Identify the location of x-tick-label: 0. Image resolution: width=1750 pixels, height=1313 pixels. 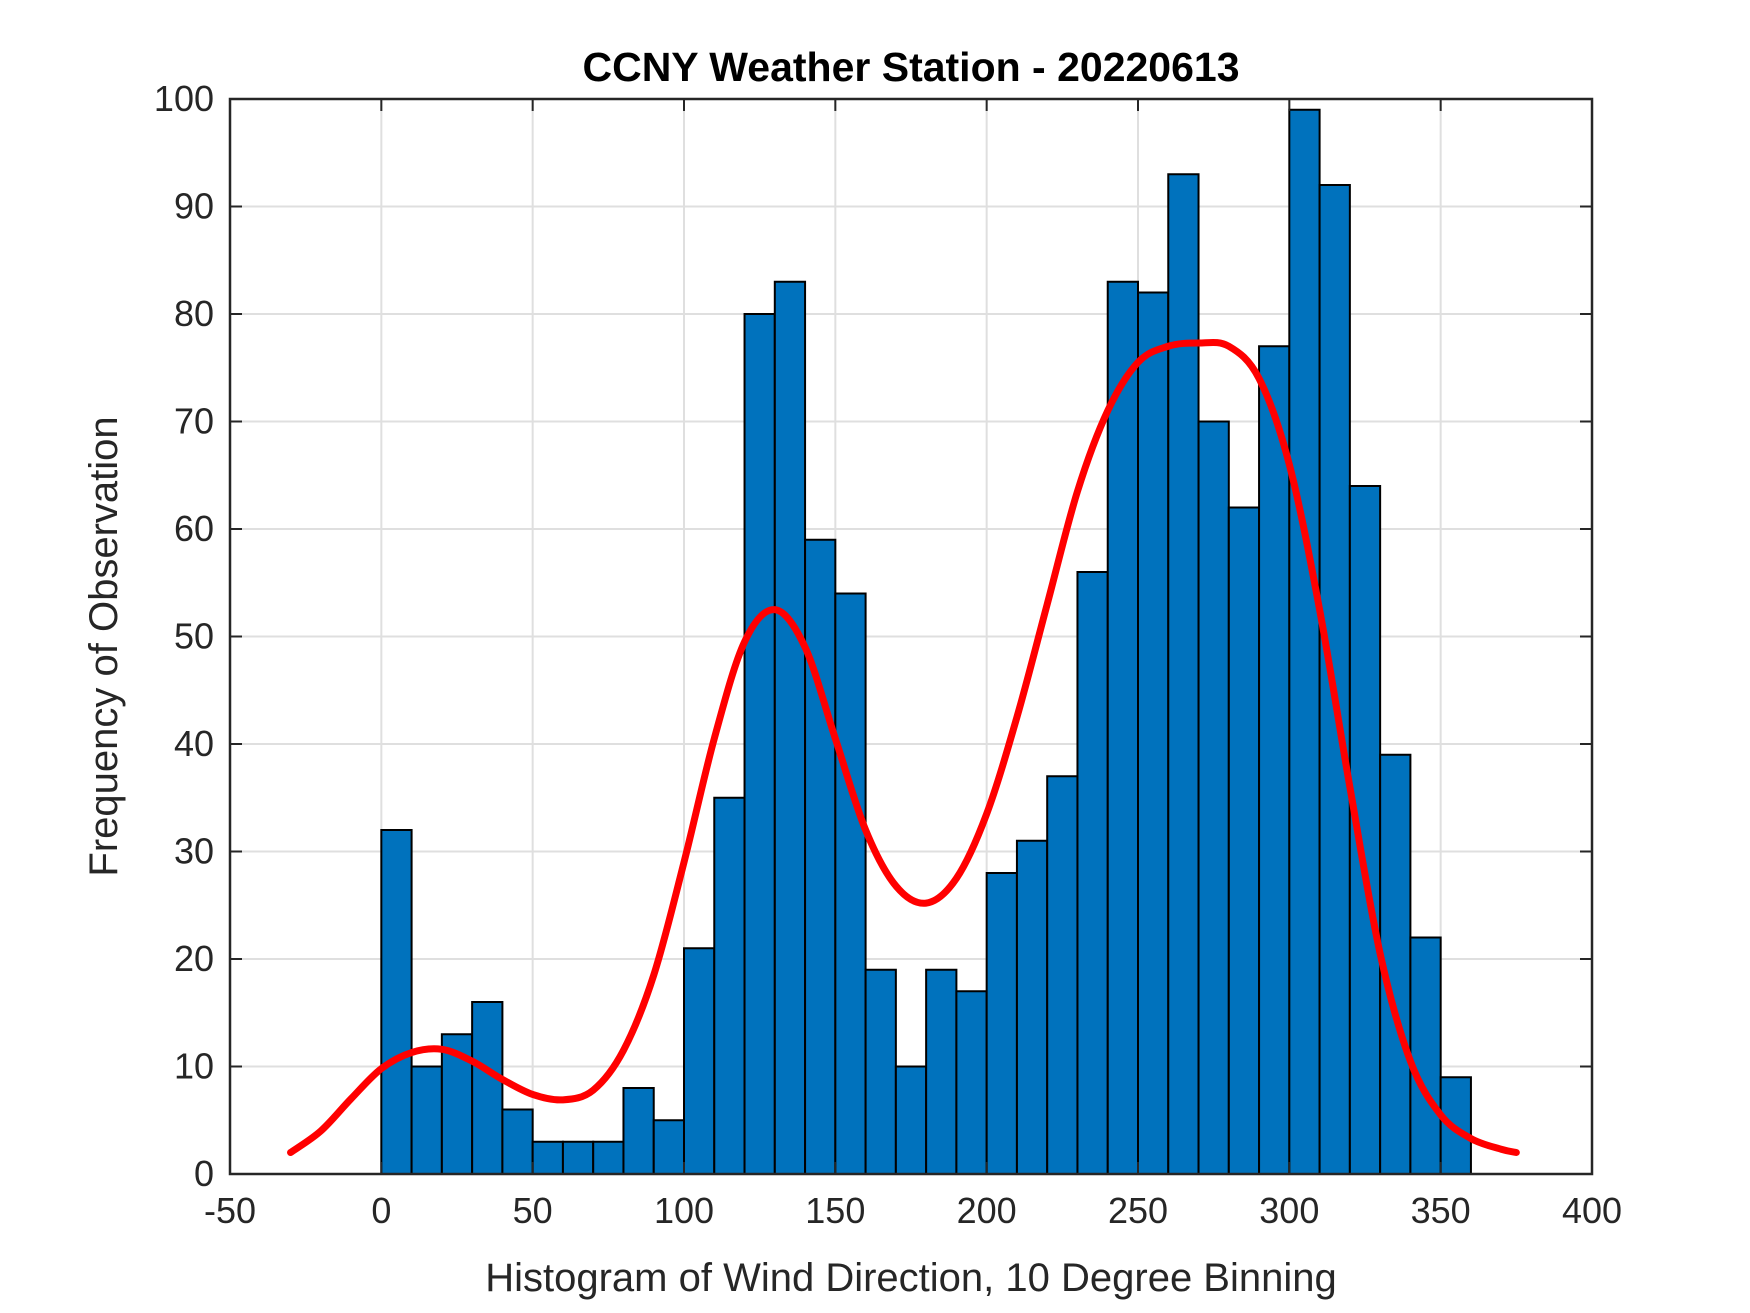
(381, 1210).